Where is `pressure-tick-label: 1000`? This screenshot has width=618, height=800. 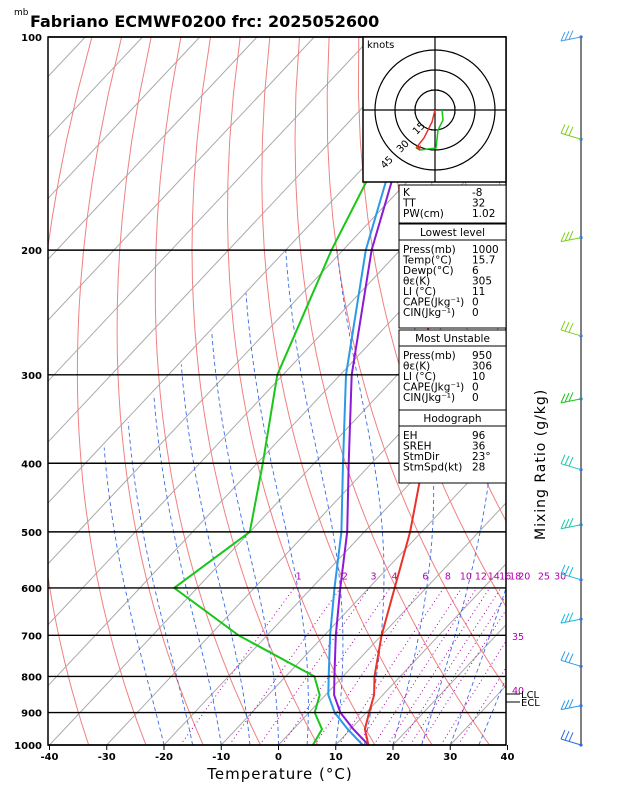
pressure-tick-label: 1000 is located at coordinates (28, 746).